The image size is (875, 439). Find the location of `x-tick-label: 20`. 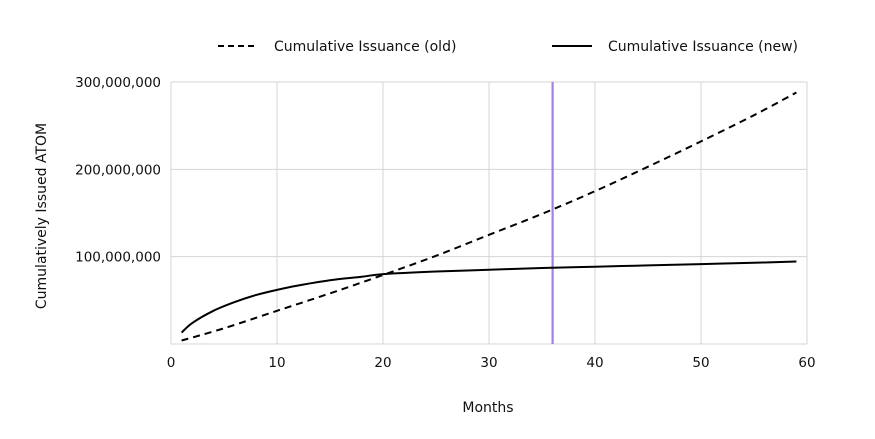

x-tick-label: 20 is located at coordinates (382, 363).